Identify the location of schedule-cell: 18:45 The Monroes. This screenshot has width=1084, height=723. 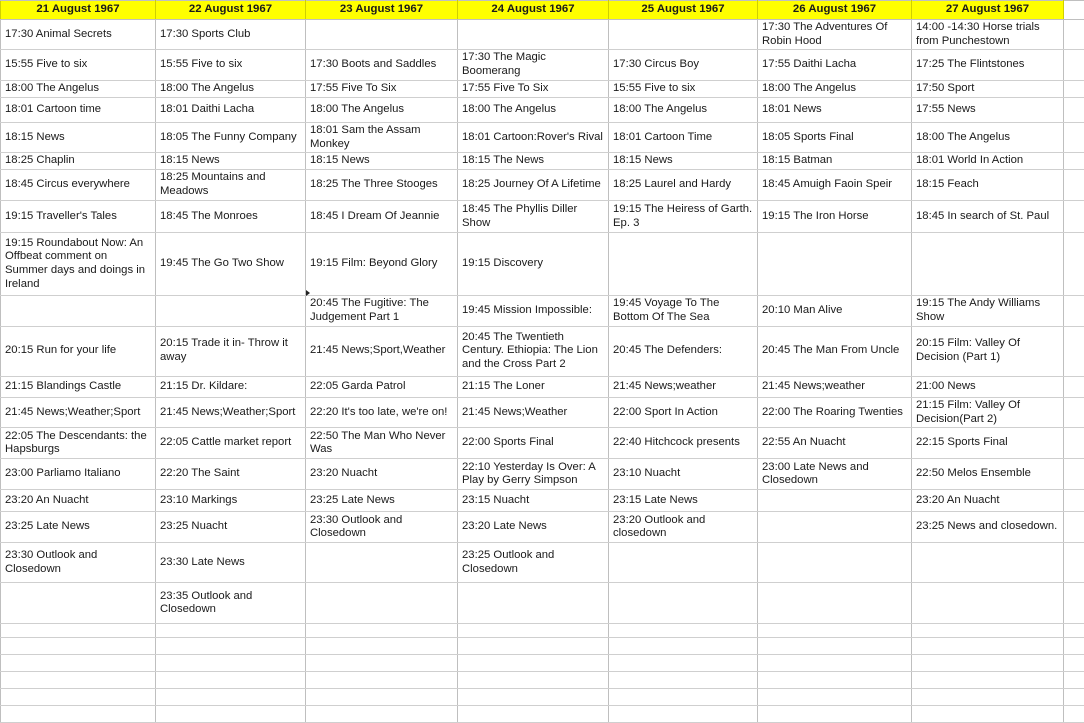
(231, 217).